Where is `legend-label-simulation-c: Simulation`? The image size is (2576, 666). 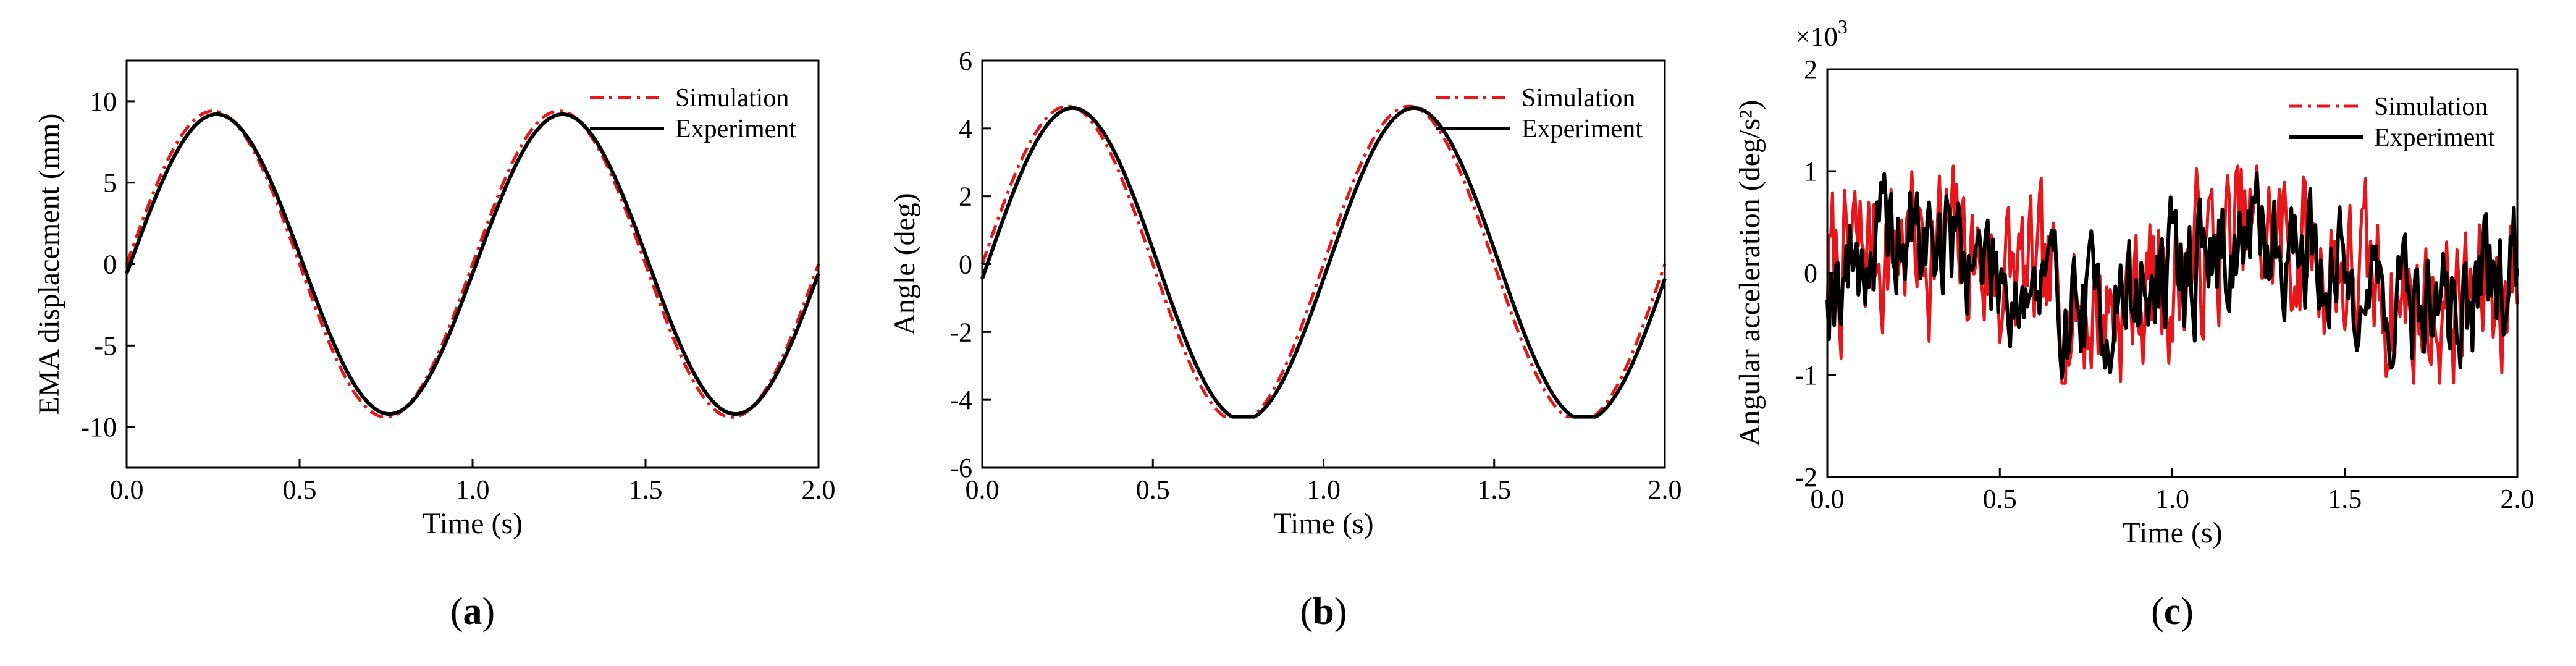
legend-label-simulation-c: Simulation is located at coordinates (2431, 107).